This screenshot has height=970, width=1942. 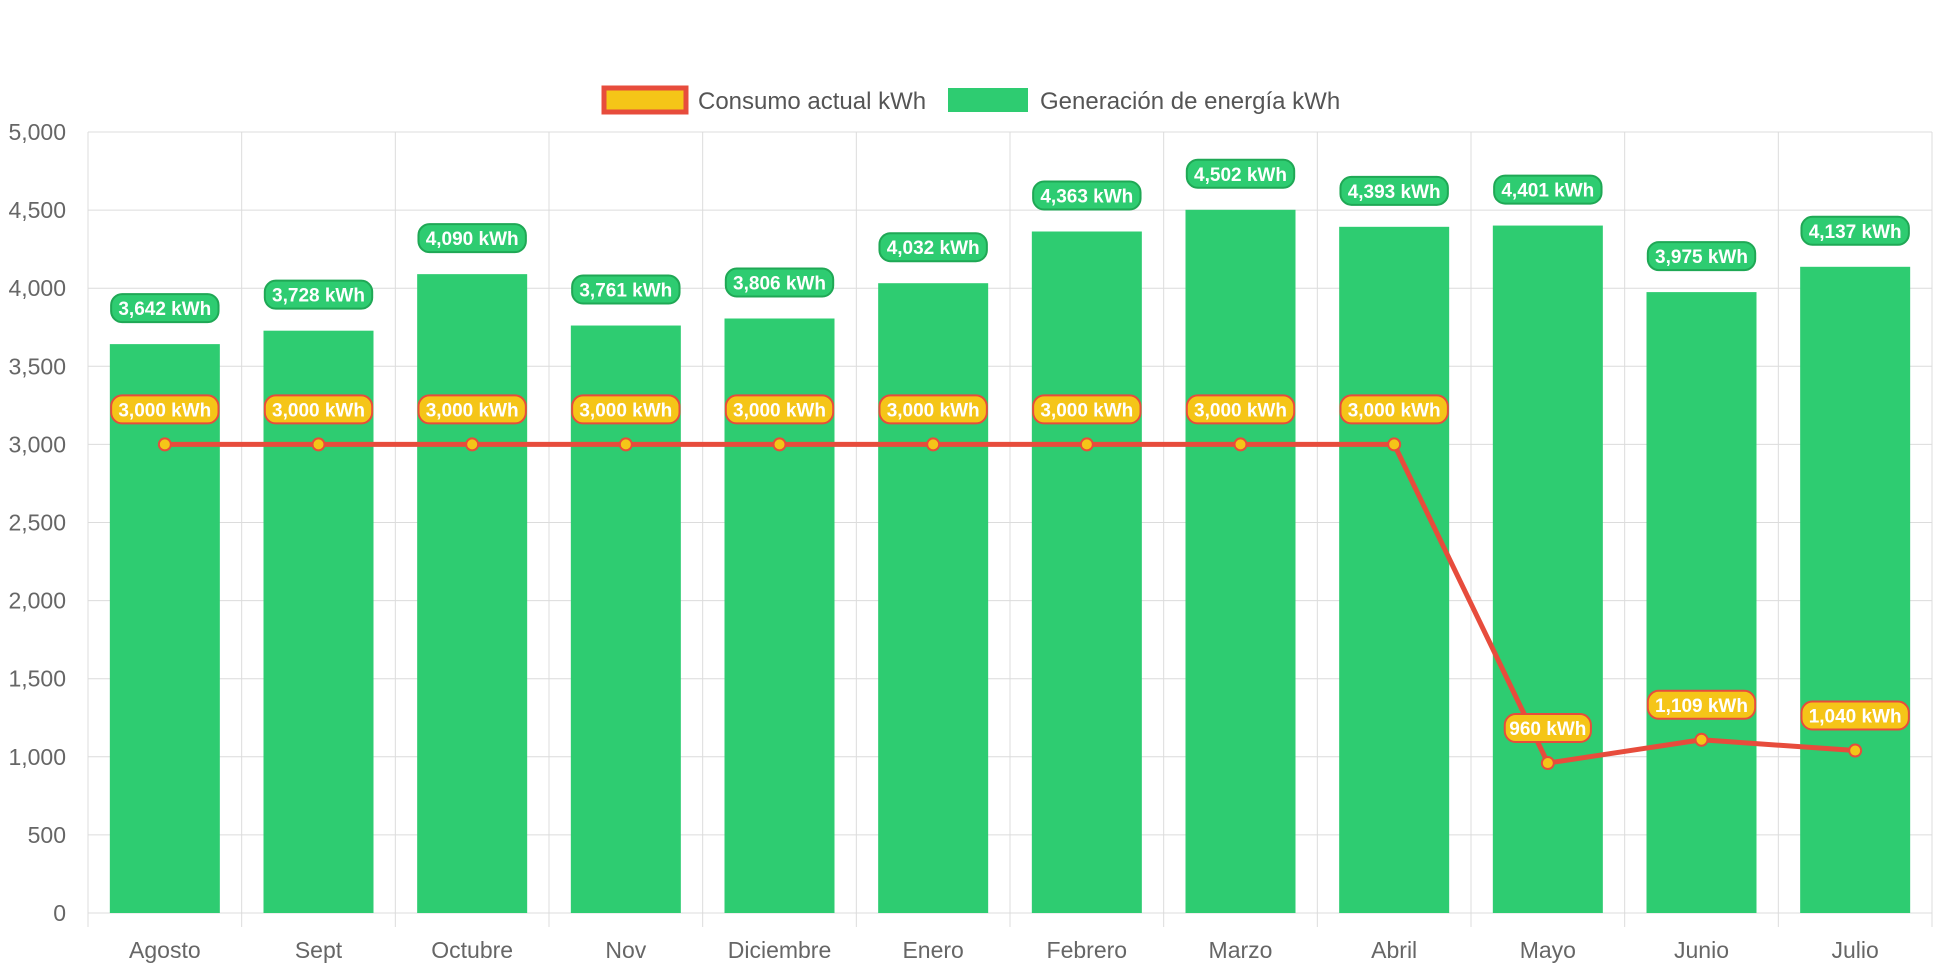 I want to click on bar-data-label: 4,032 kWh, so click(x=933, y=247).